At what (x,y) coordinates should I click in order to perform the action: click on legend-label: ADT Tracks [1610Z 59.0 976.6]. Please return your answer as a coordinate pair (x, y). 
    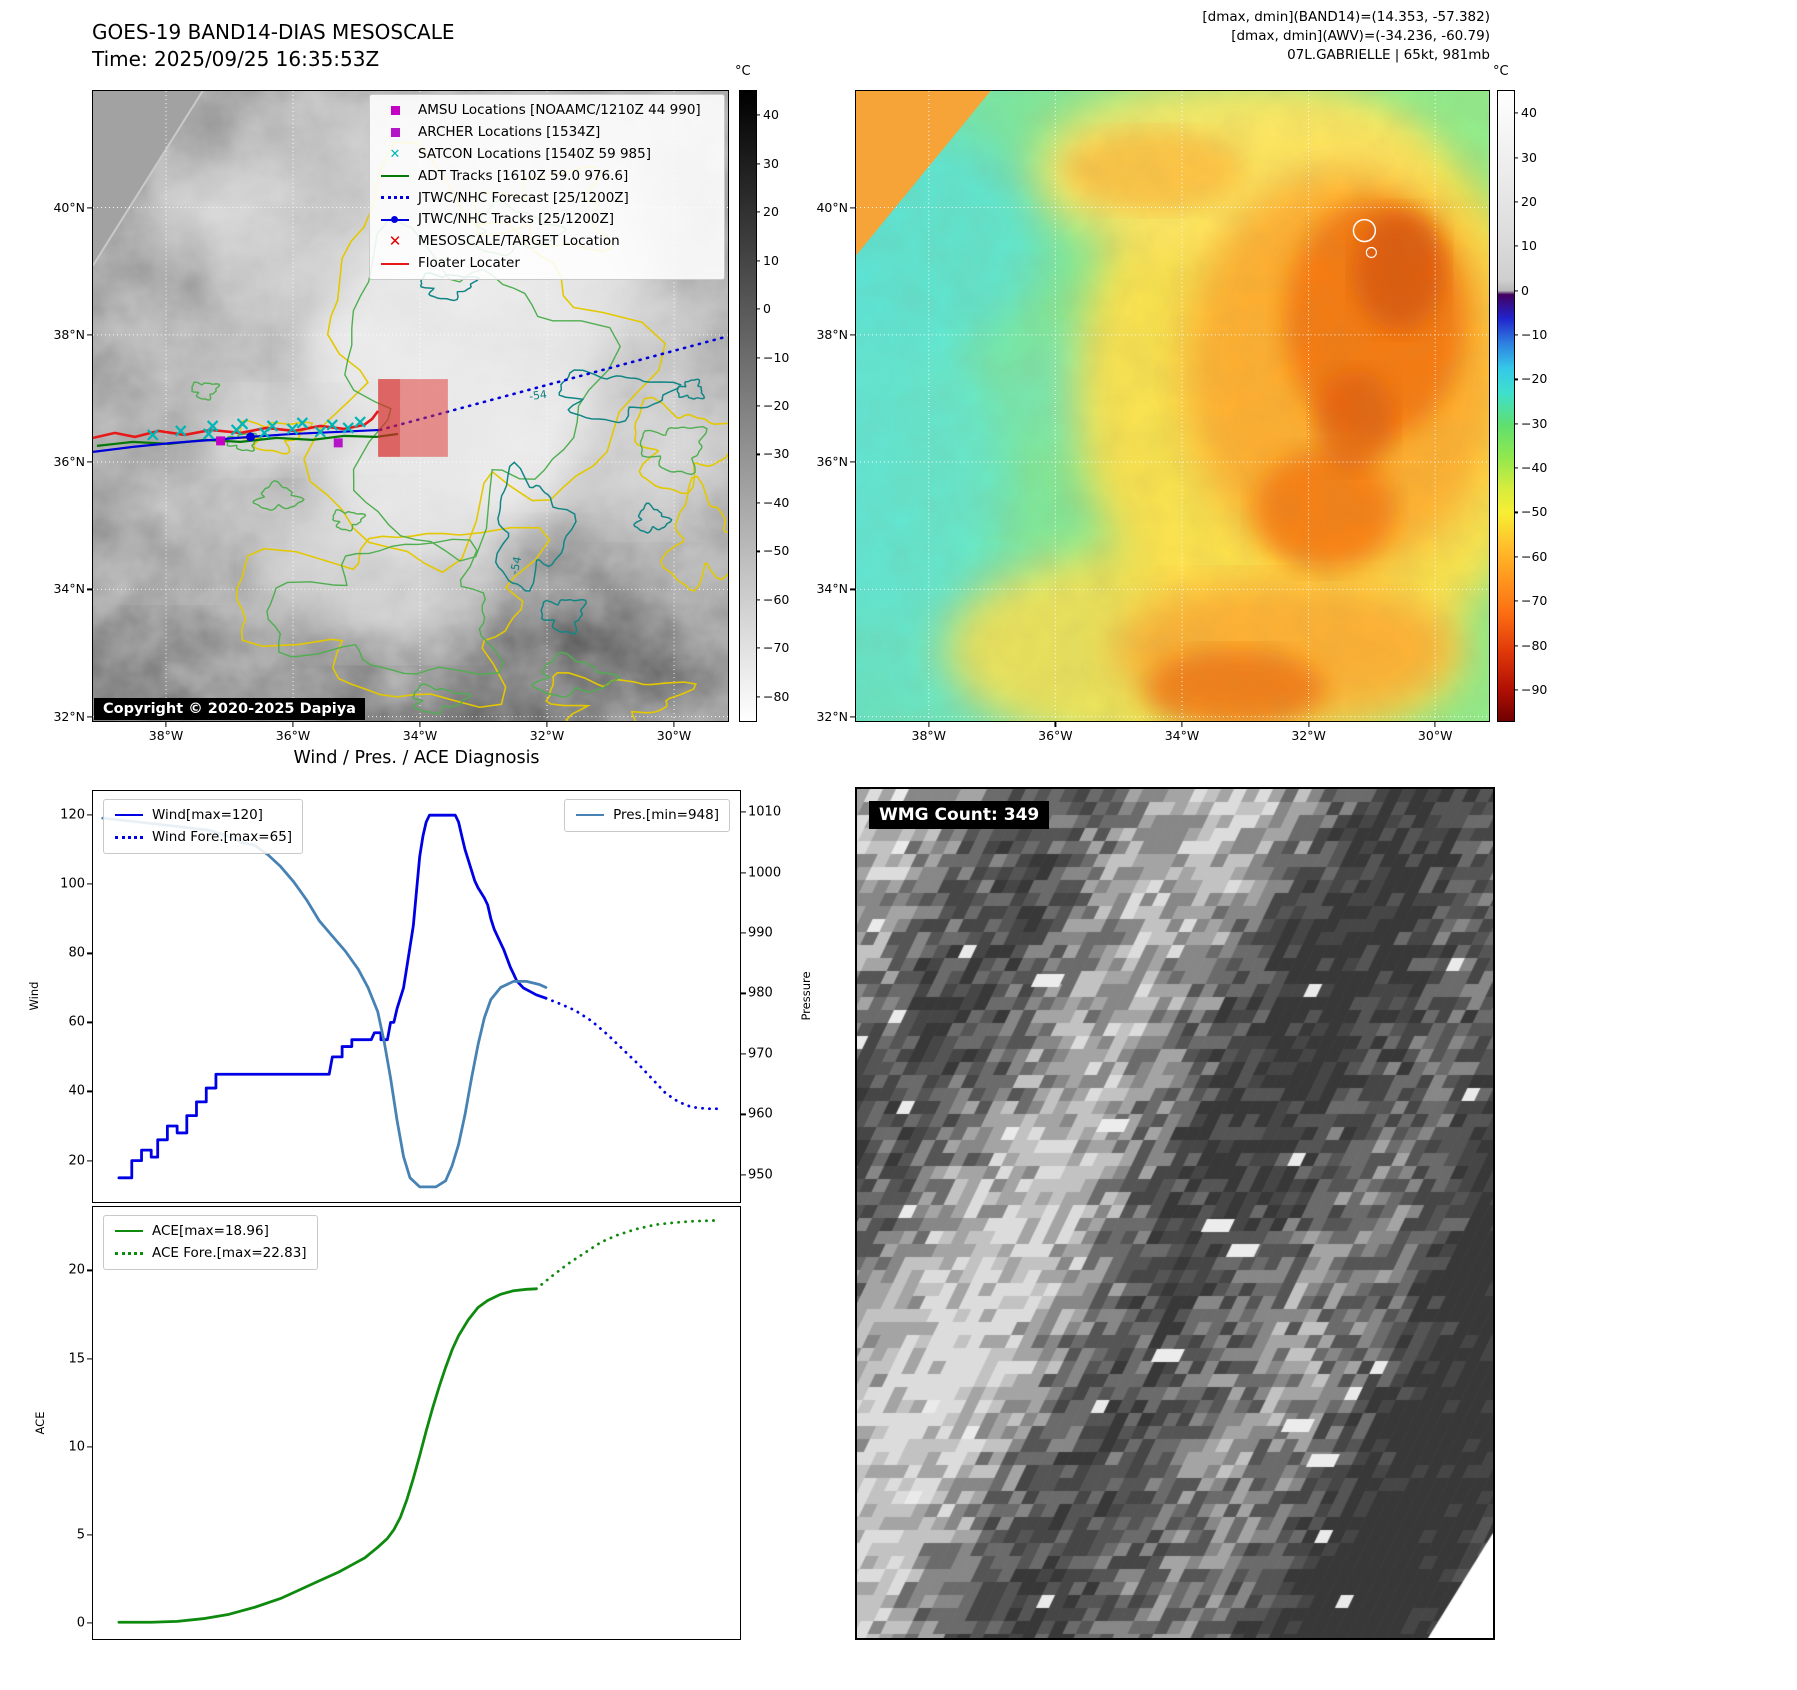
    Looking at the image, I should click on (523, 175).